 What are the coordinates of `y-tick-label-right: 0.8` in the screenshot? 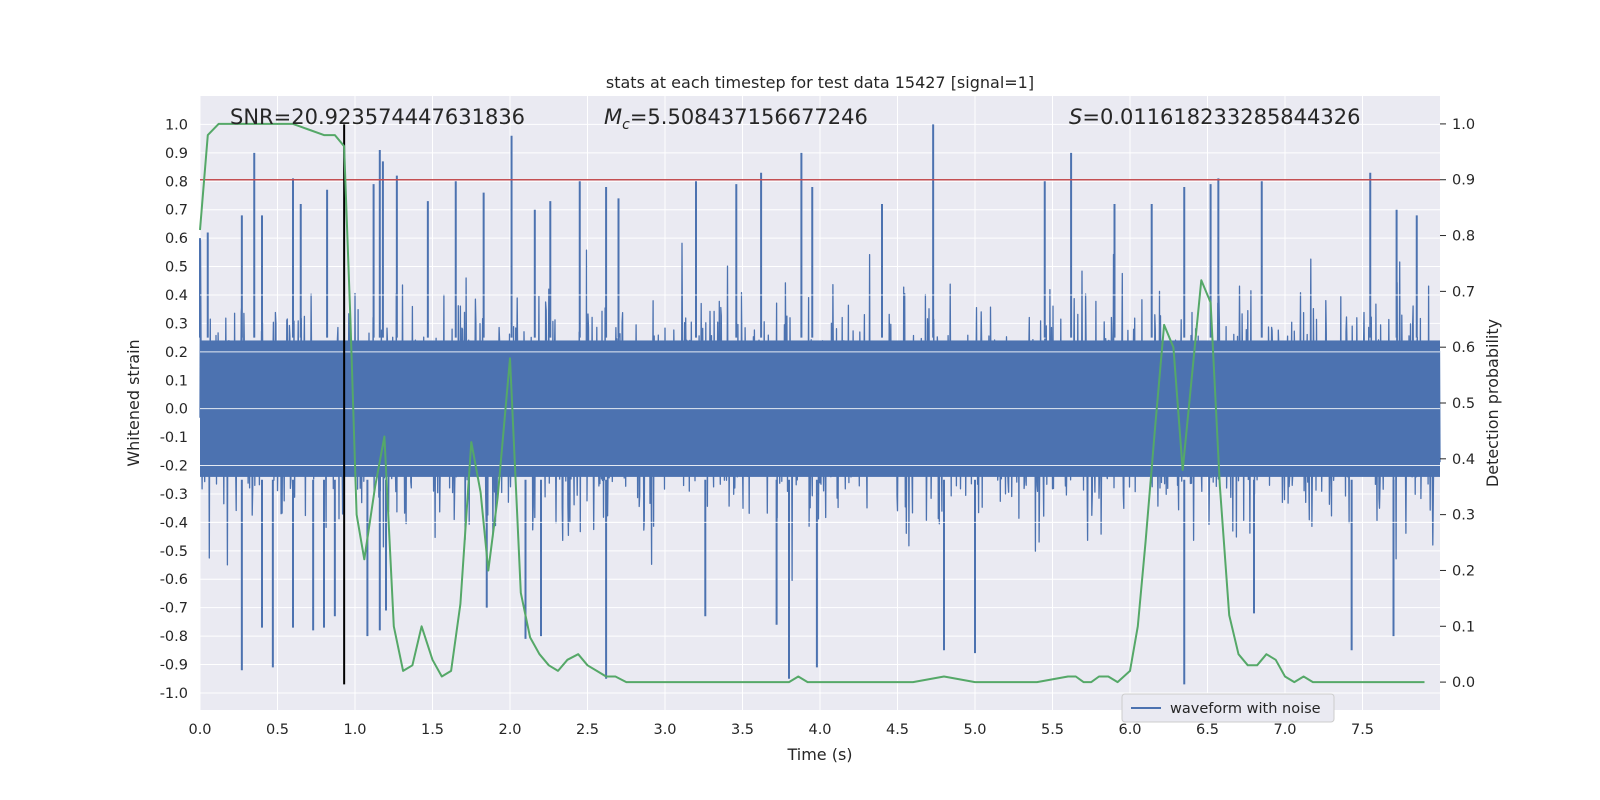 It's located at (1463, 237).